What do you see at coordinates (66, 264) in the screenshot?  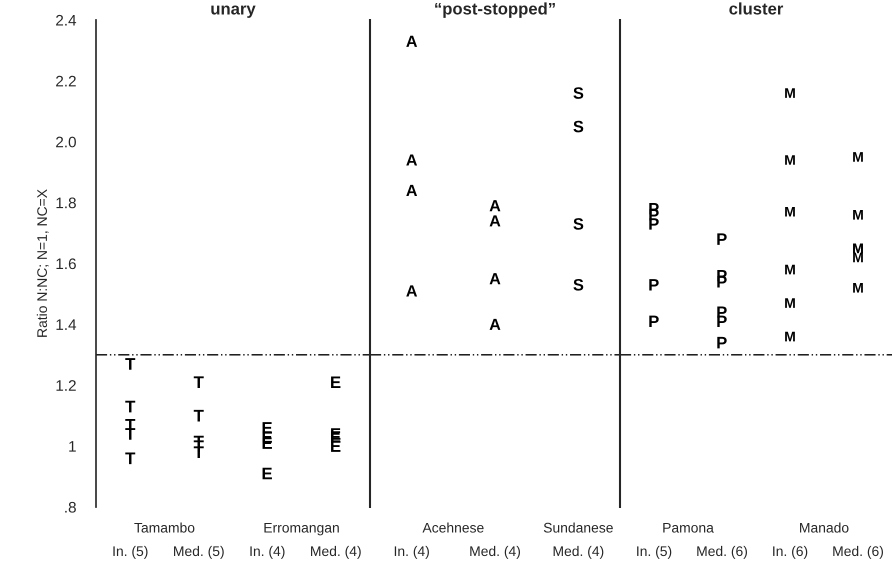 I see `y-tick-label: 1.6` at bounding box center [66, 264].